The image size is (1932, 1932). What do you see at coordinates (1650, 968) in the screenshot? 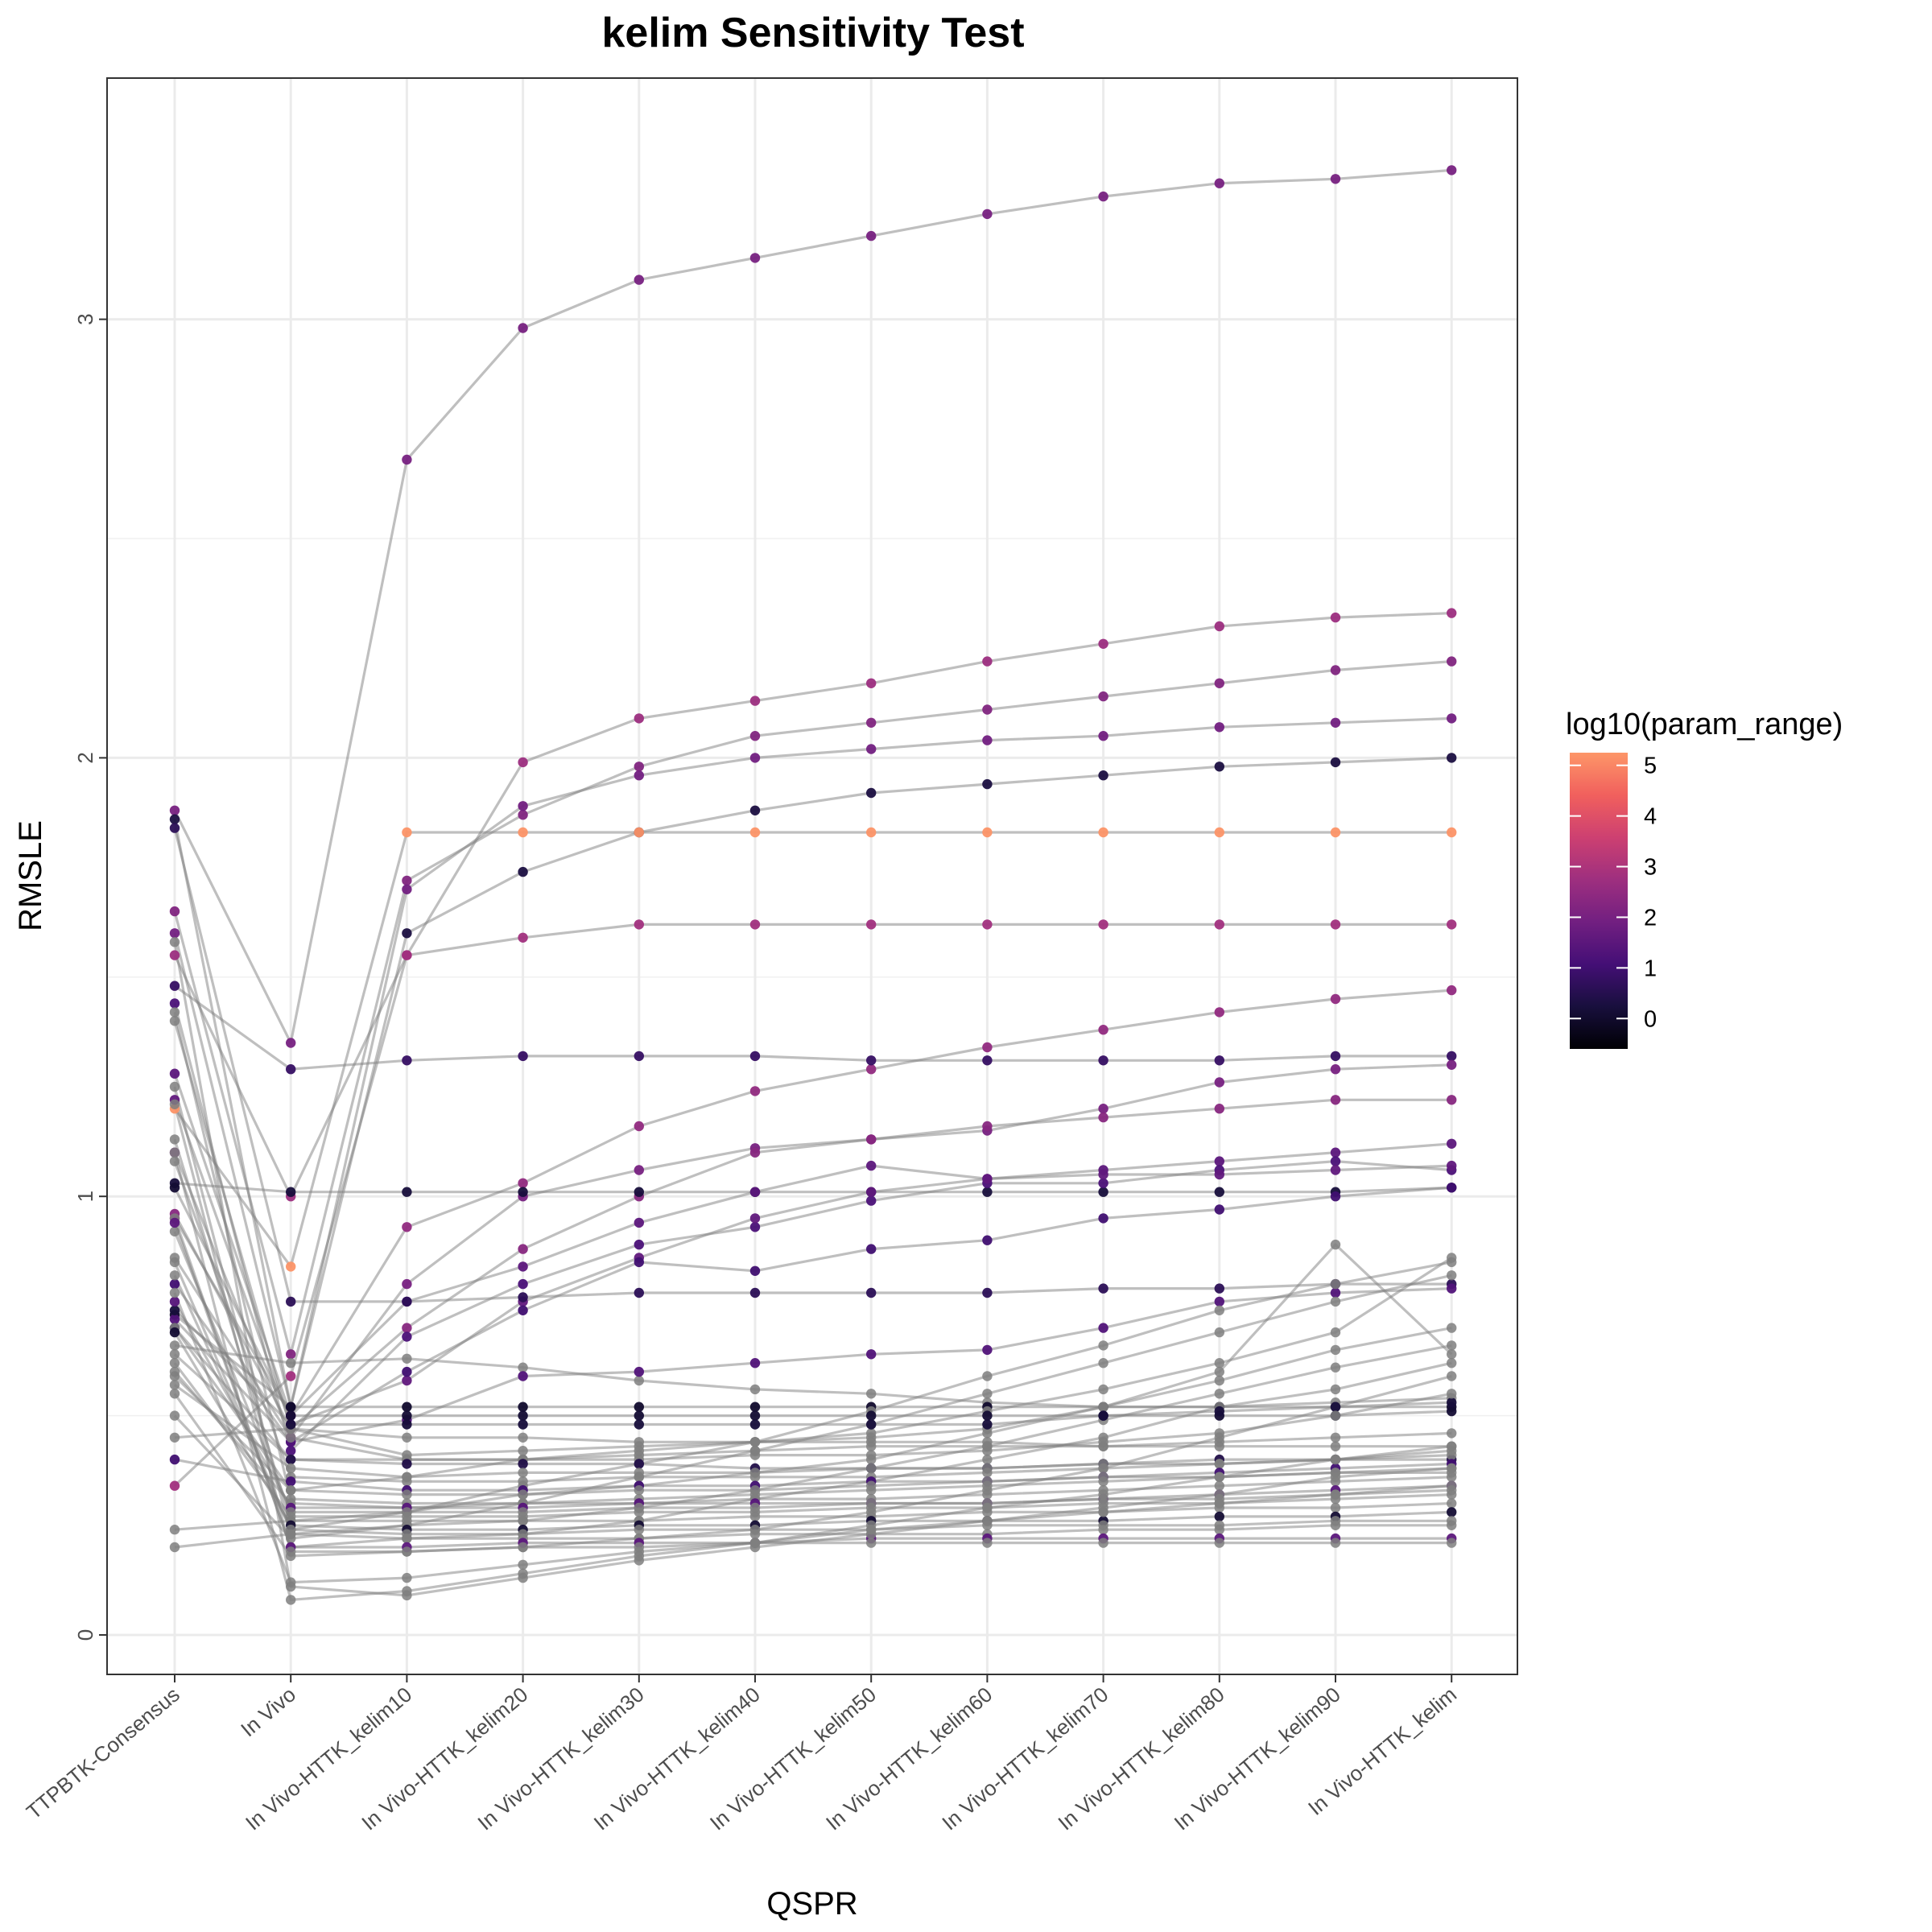
I see `legend-tick-label: 1` at bounding box center [1650, 968].